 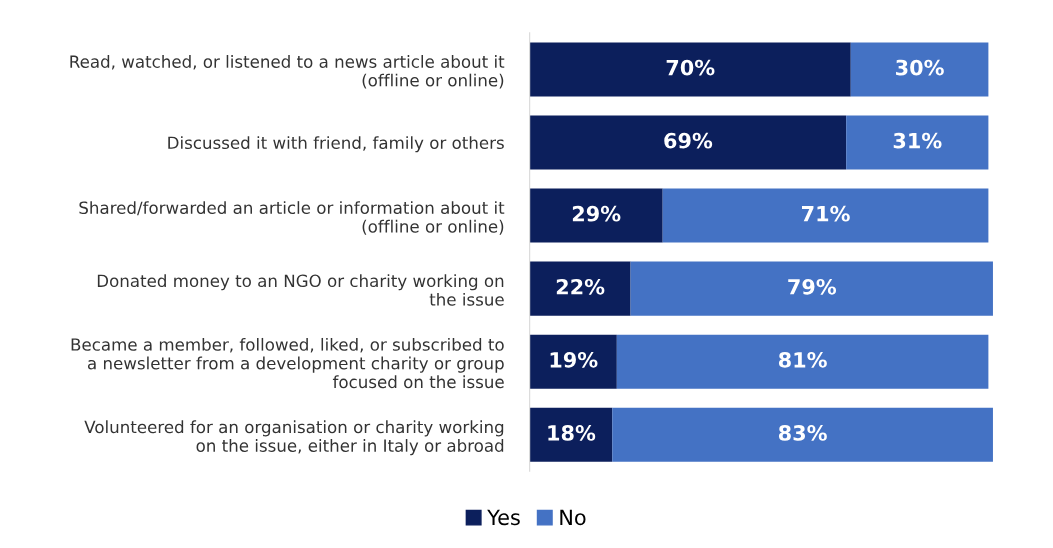 I want to click on data-label: 70%, so click(x=690, y=67).